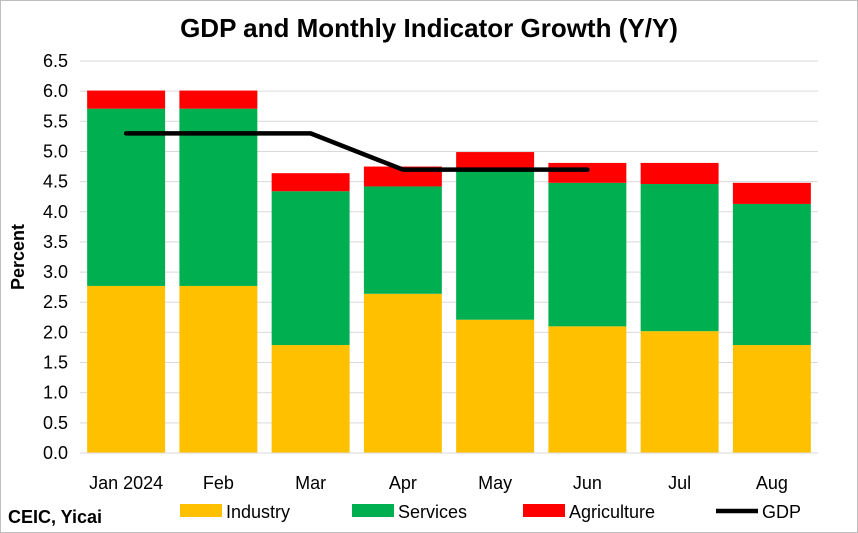 The image size is (858, 533). What do you see at coordinates (55, 302) in the screenshot?
I see `y-tick-label: 2.5` at bounding box center [55, 302].